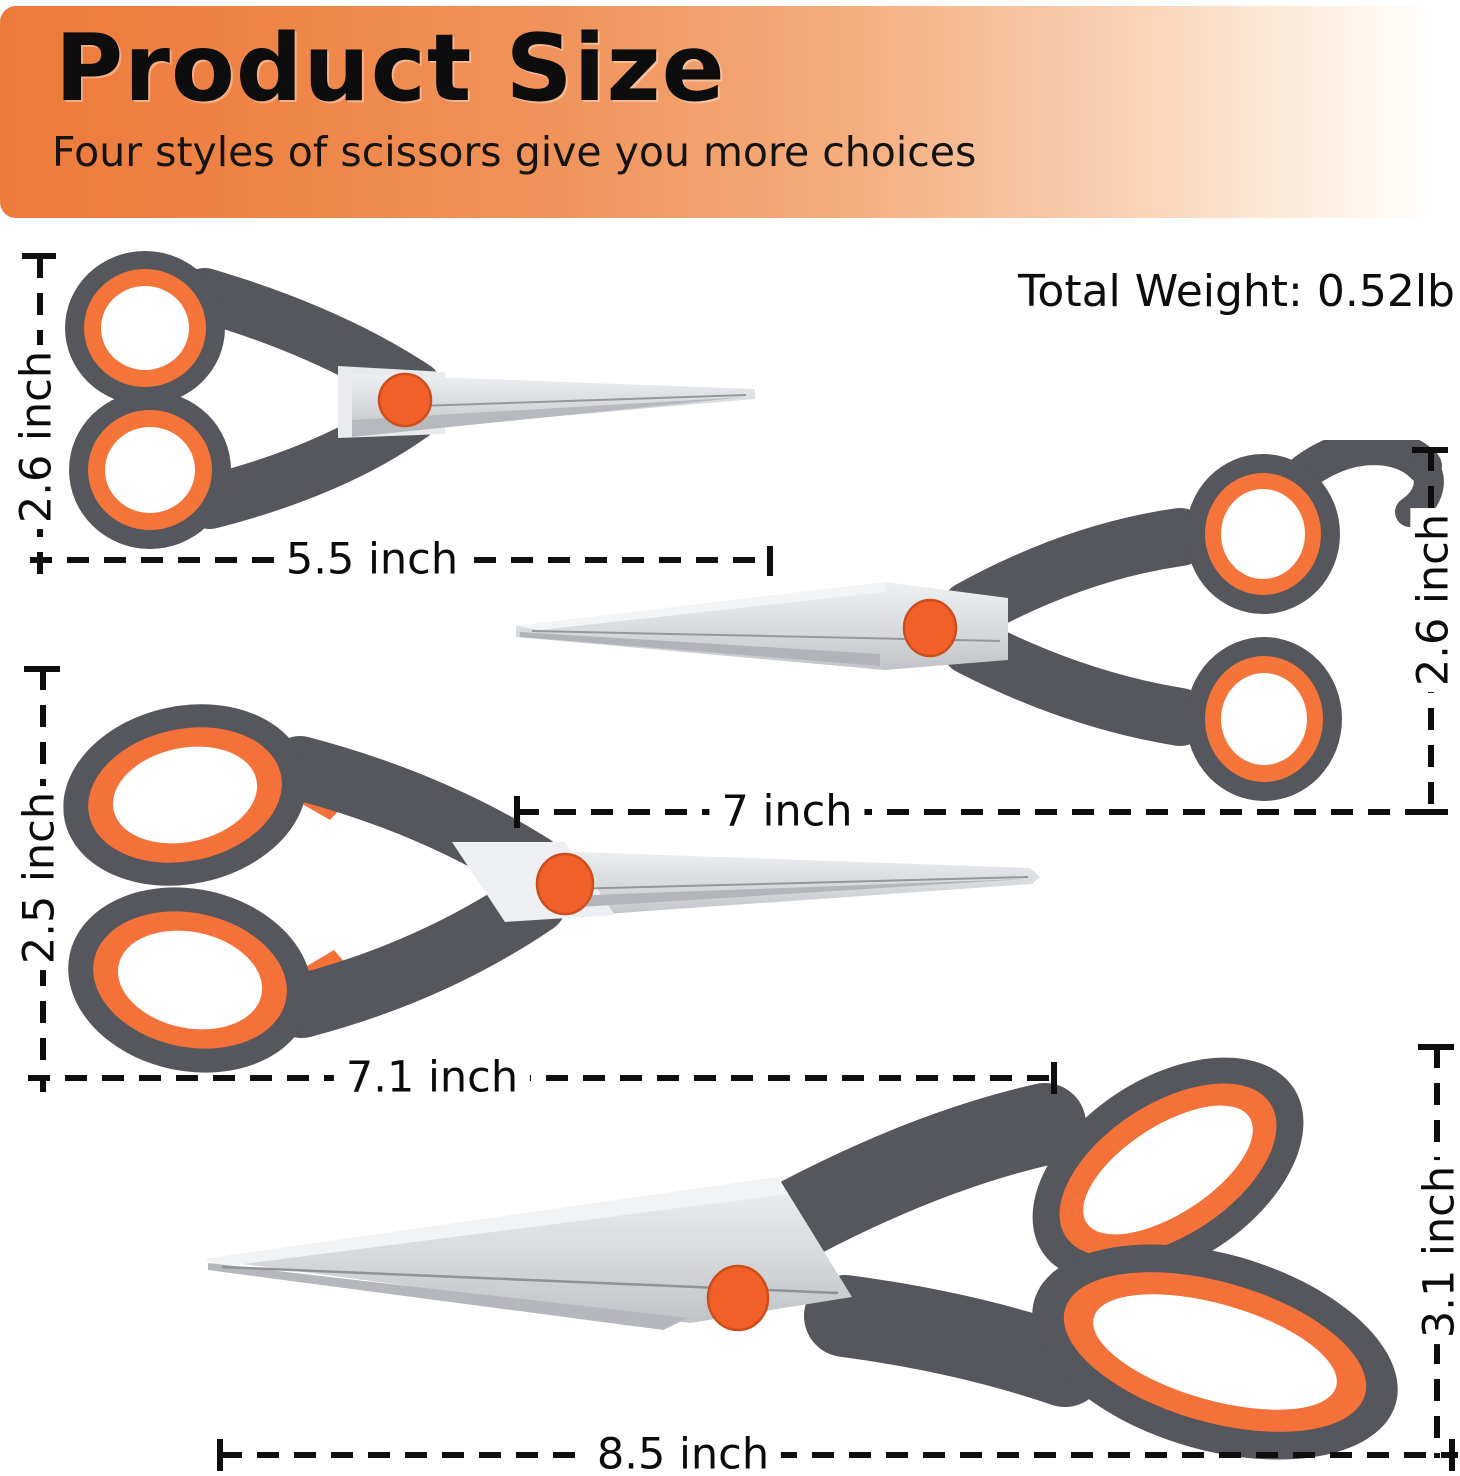  I want to click on page-title: Product Size, so click(390, 68).